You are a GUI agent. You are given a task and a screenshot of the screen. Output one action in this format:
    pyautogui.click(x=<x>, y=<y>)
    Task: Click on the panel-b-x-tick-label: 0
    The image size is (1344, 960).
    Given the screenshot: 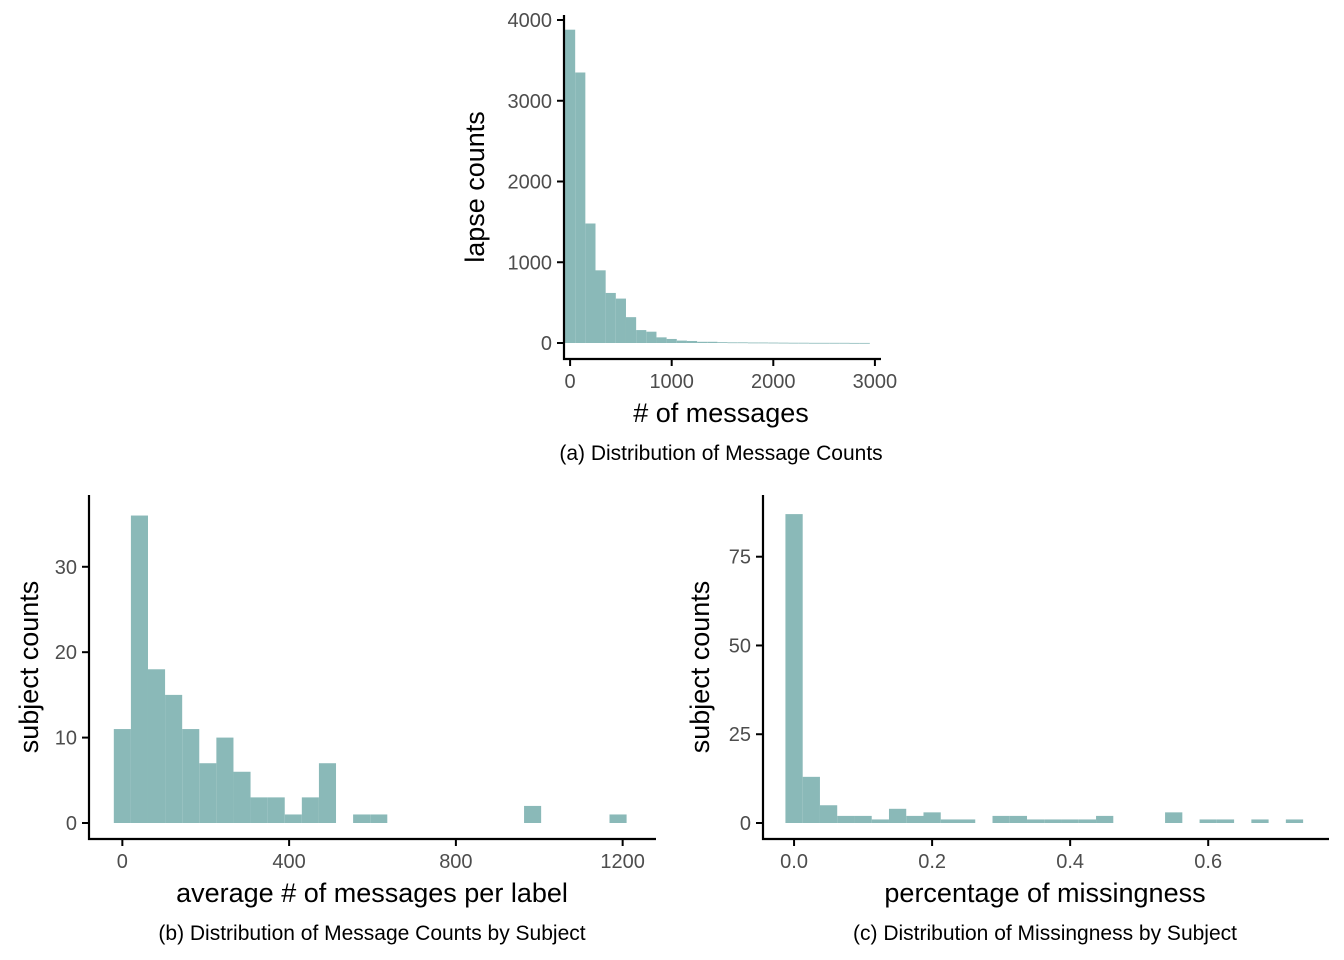 What is the action you would take?
    pyautogui.click(x=122, y=862)
    